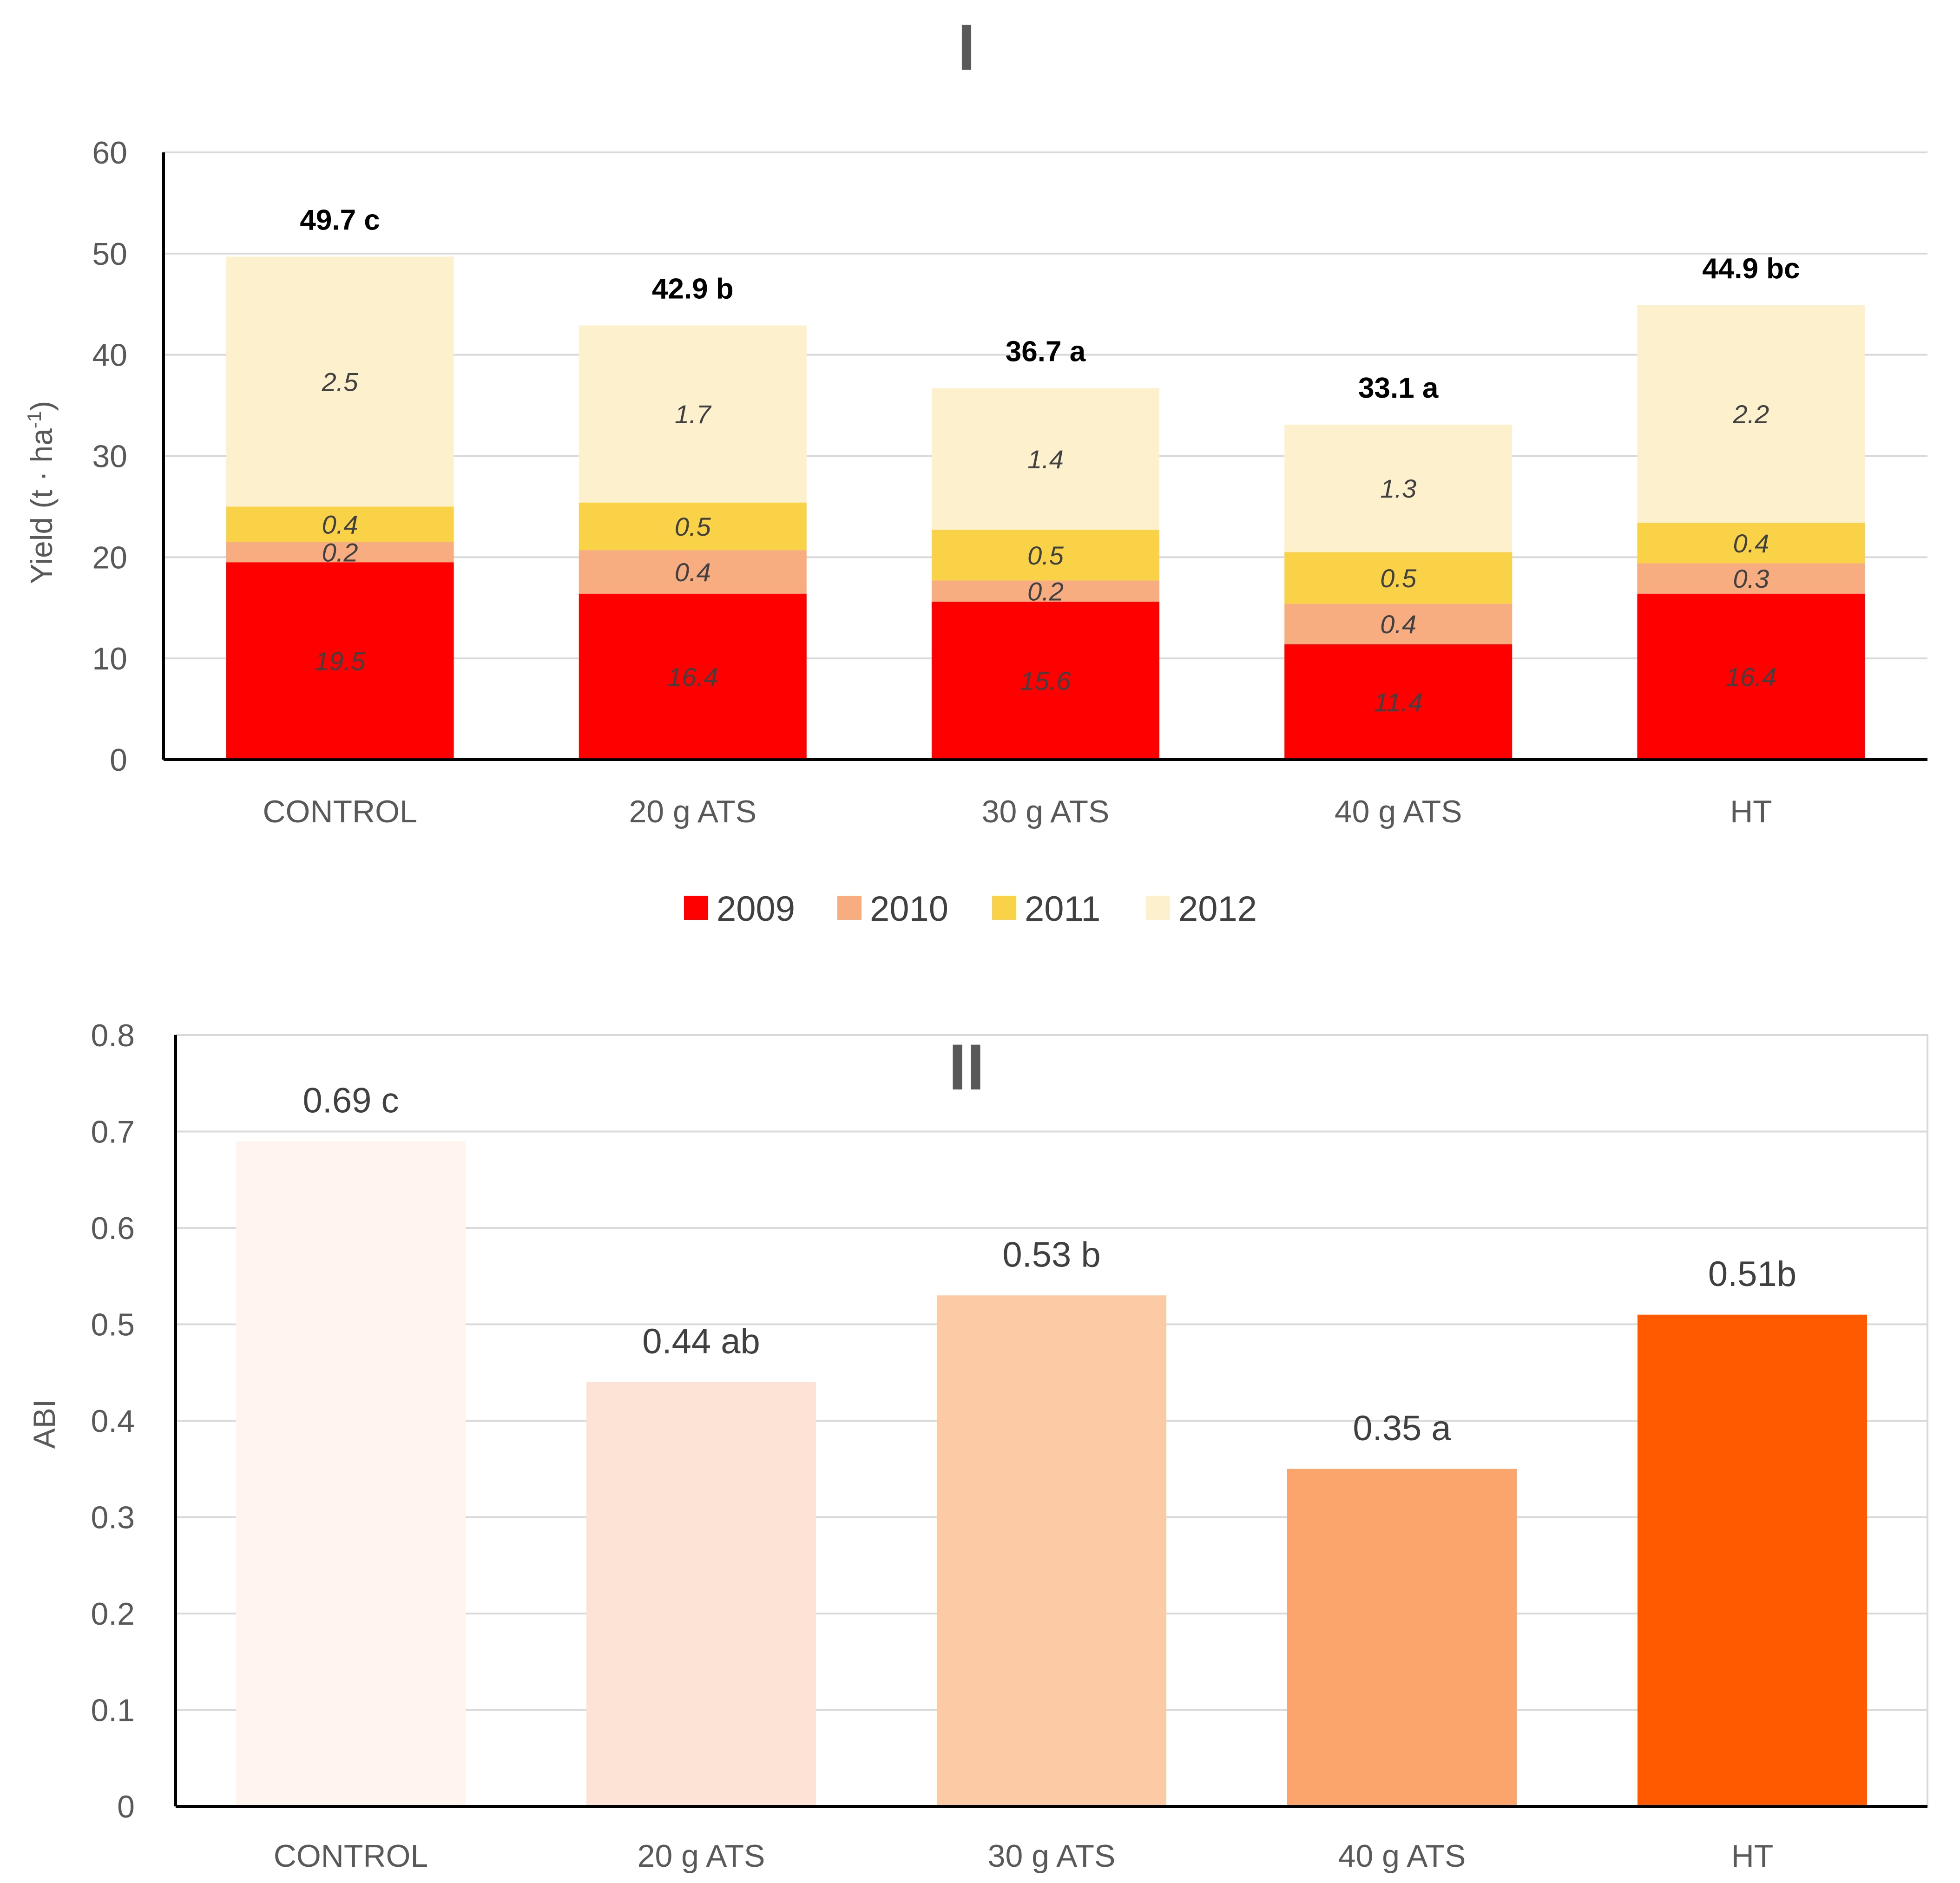 The width and height of the screenshot is (1960, 1883). I want to click on chart1-bar-30-g-ats-2010, so click(1046, 591).